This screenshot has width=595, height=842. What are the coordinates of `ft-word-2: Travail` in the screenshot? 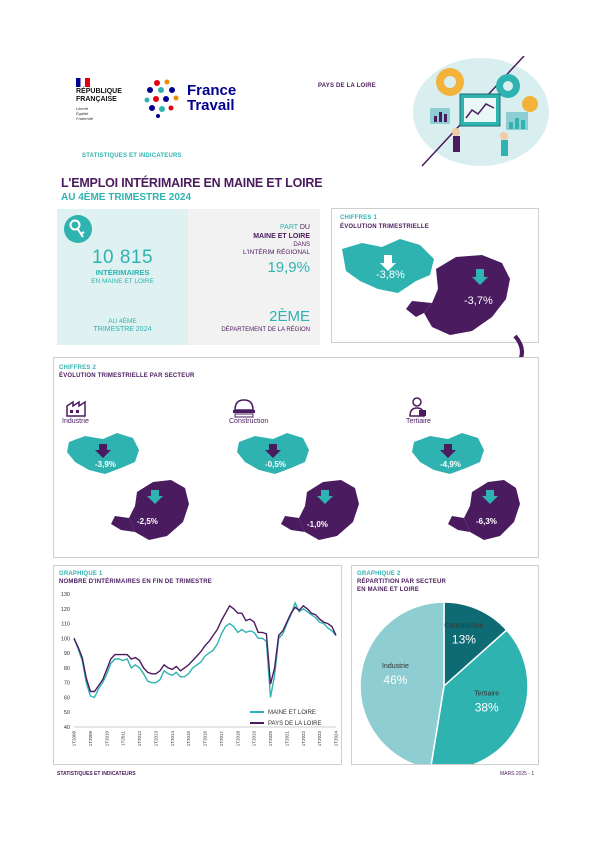 It's located at (211, 105).